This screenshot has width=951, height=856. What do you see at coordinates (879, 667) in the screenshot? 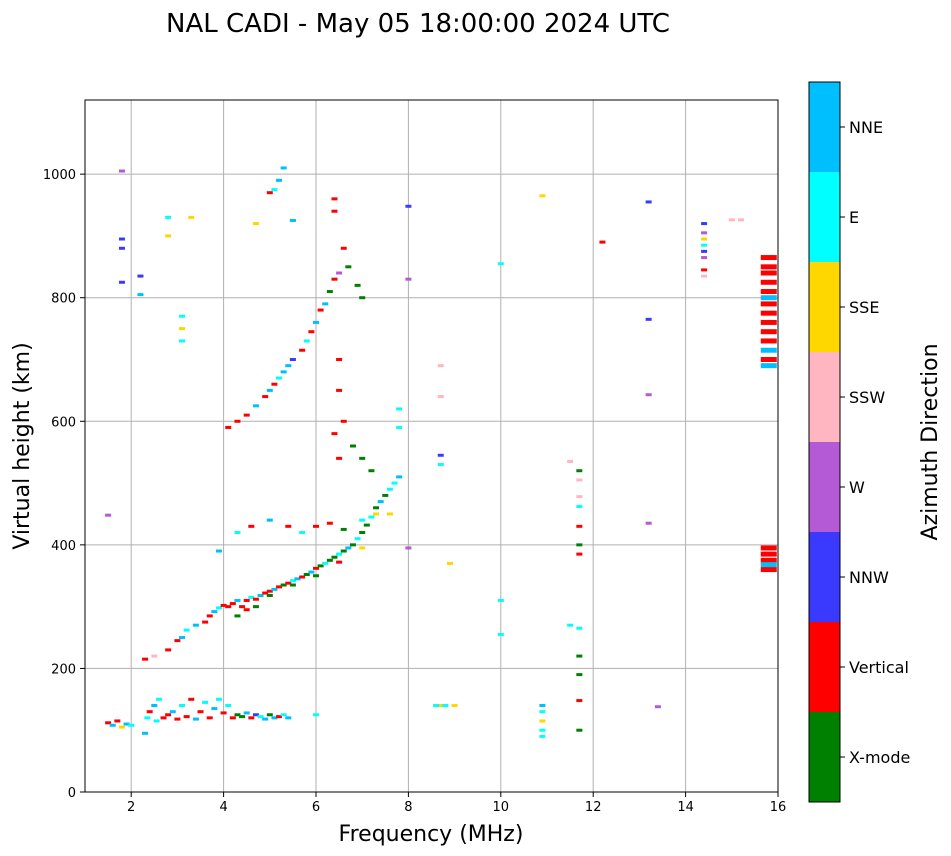
I see `colorbar-tick-label: Vertical` at bounding box center [879, 667].